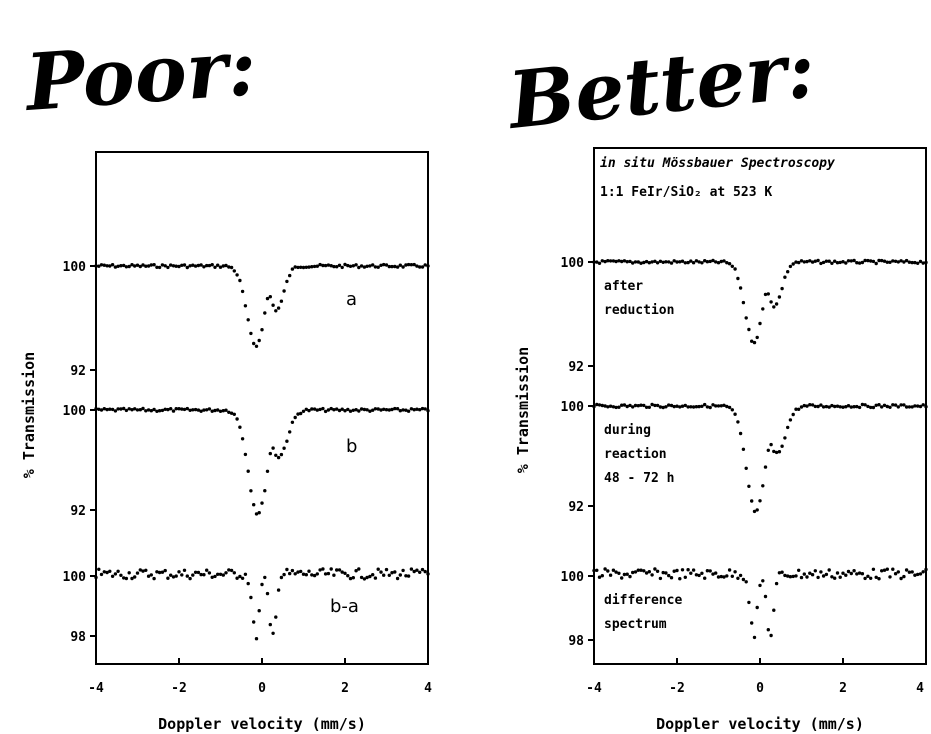  Describe the element at coordinates (140, 75) in the screenshot. I see `poor-heading: Poor:` at that location.